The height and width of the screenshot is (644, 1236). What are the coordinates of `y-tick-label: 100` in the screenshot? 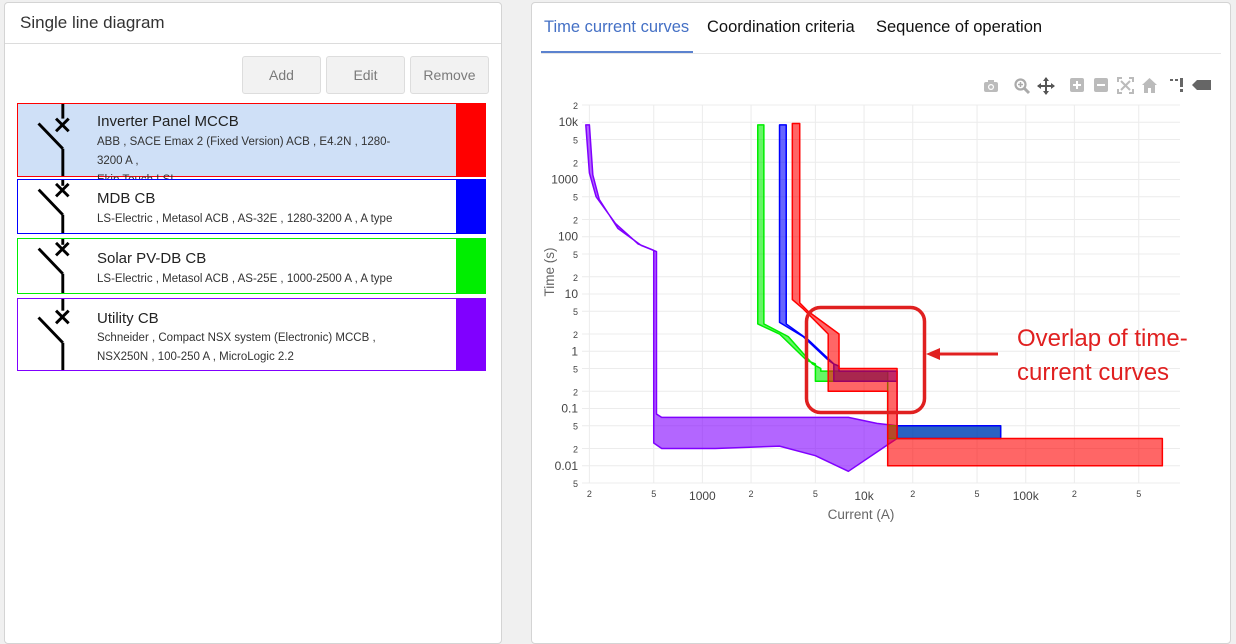 It's located at (568, 237).